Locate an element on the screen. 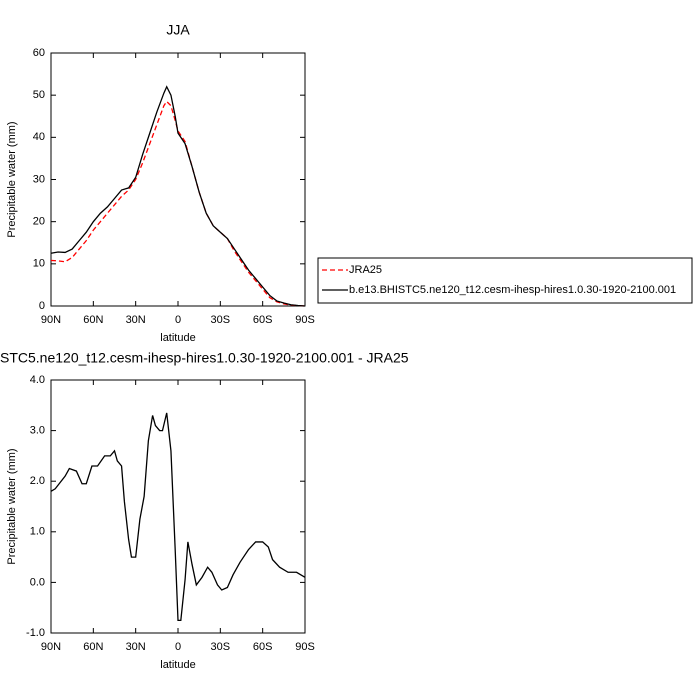 The height and width of the screenshot is (700, 700). chart-title: JJA is located at coordinates (178, 30).